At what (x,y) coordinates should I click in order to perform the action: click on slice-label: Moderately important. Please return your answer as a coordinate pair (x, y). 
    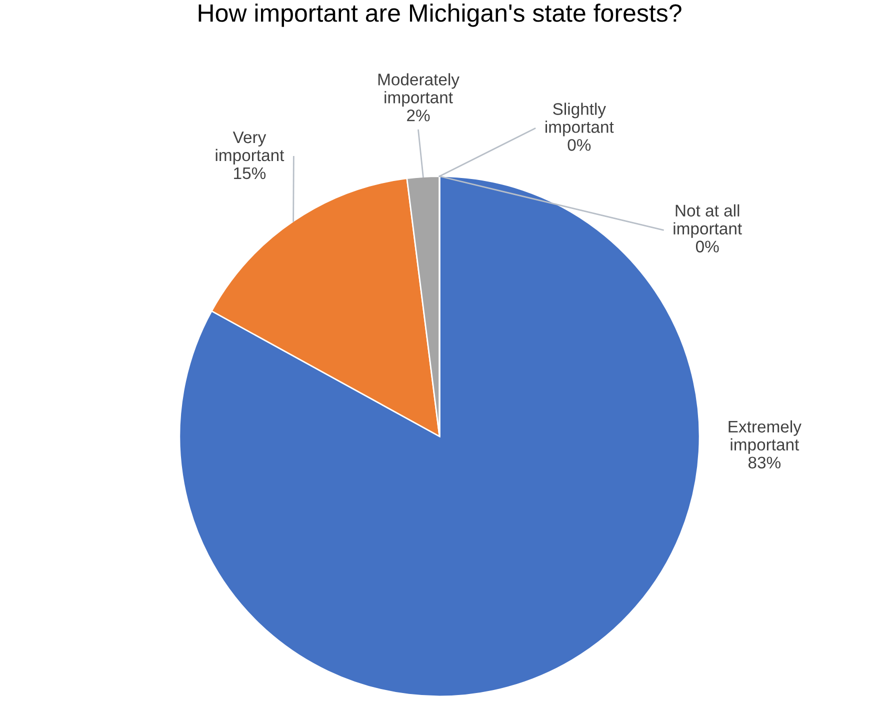
    Looking at the image, I should click on (419, 90).